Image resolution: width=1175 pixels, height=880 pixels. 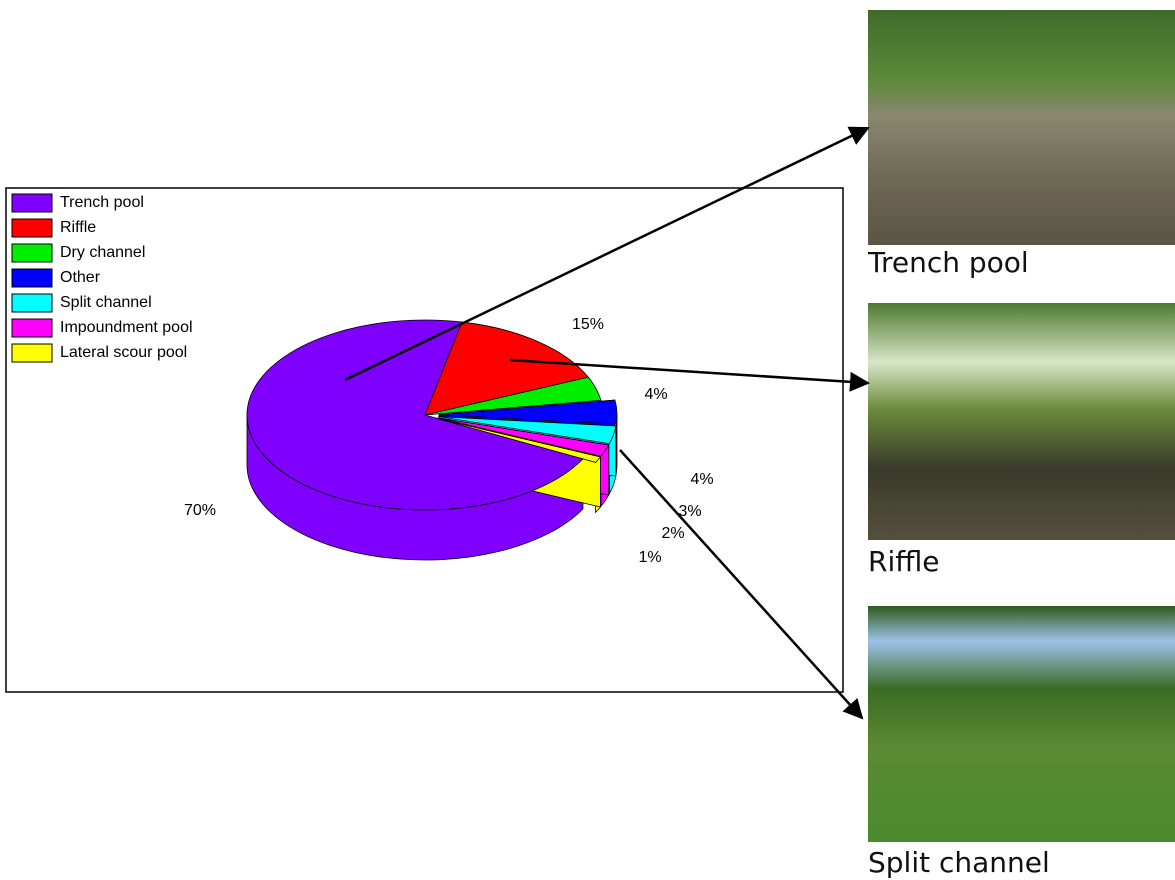 What do you see at coordinates (588, 324) in the screenshot?
I see `data-label: 15%` at bounding box center [588, 324].